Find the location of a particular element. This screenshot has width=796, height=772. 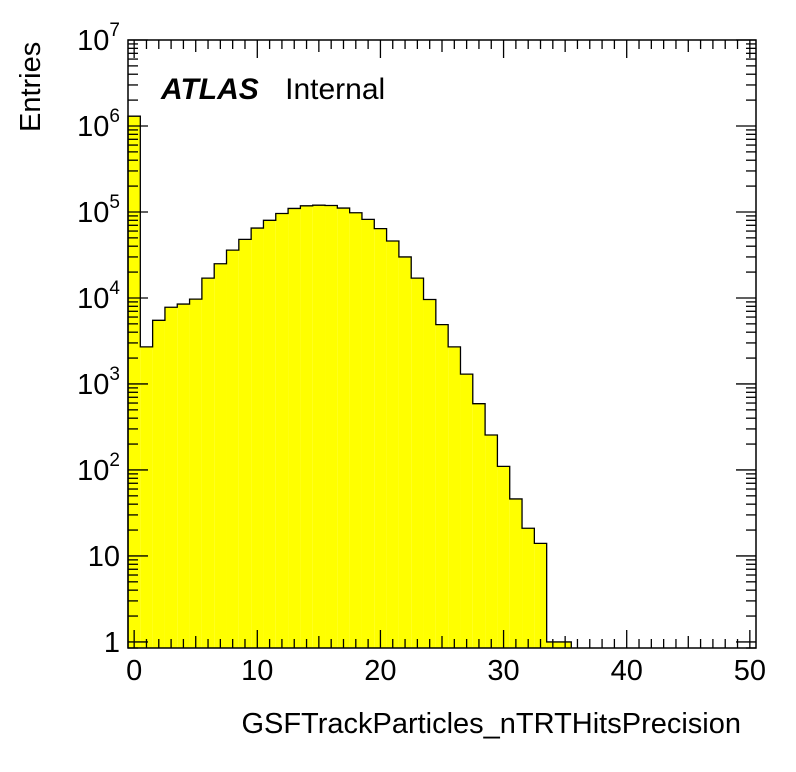

y-tick-label: 10⁷ is located at coordinates (98, 38).